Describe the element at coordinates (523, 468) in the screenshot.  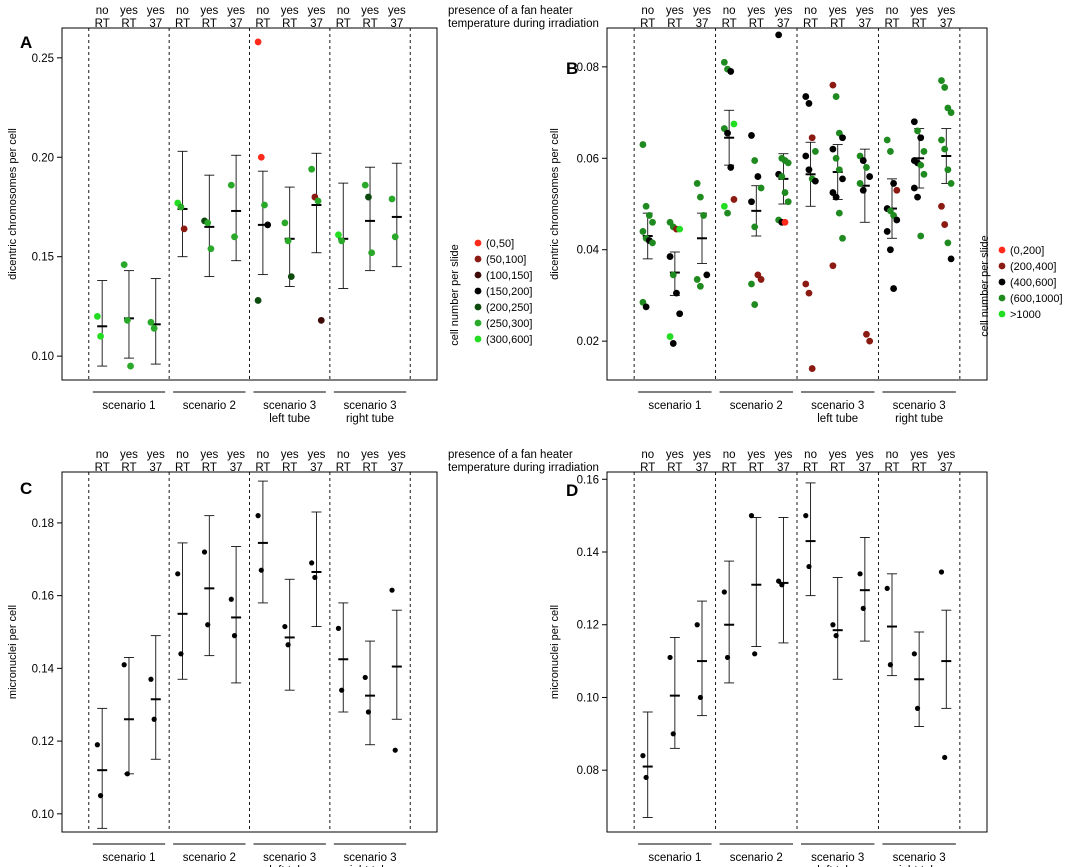
I see `header-temperature: temperature during irradiation` at that location.